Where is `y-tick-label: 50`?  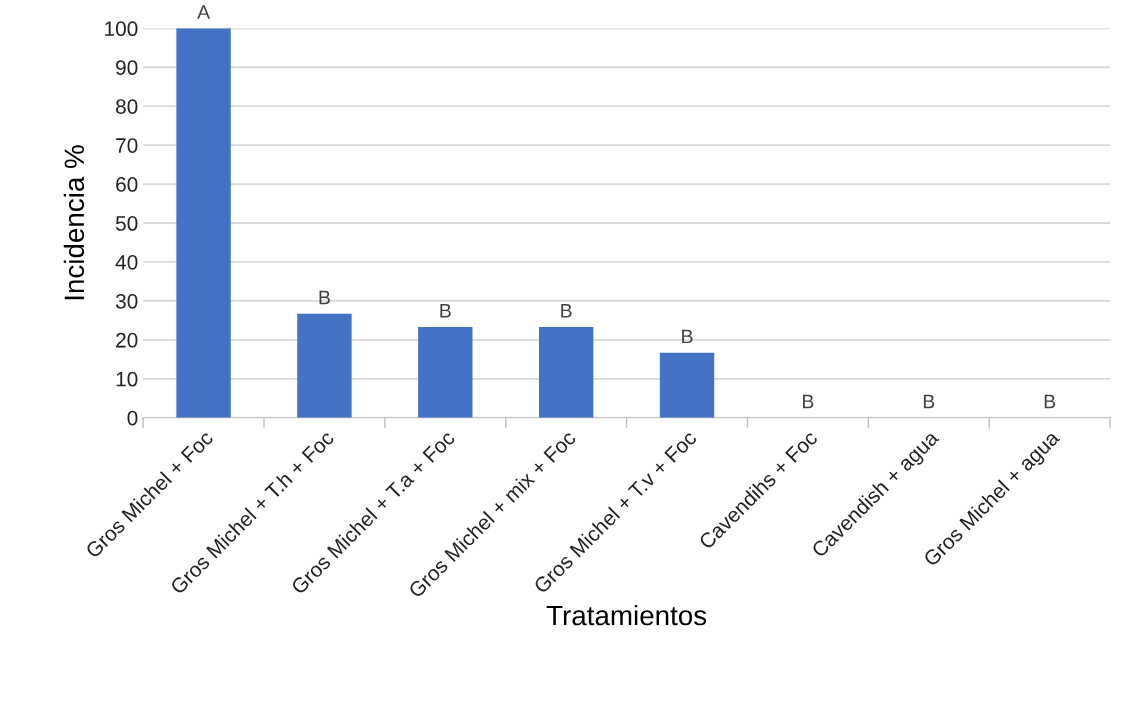 y-tick-label: 50 is located at coordinates (126, 223).